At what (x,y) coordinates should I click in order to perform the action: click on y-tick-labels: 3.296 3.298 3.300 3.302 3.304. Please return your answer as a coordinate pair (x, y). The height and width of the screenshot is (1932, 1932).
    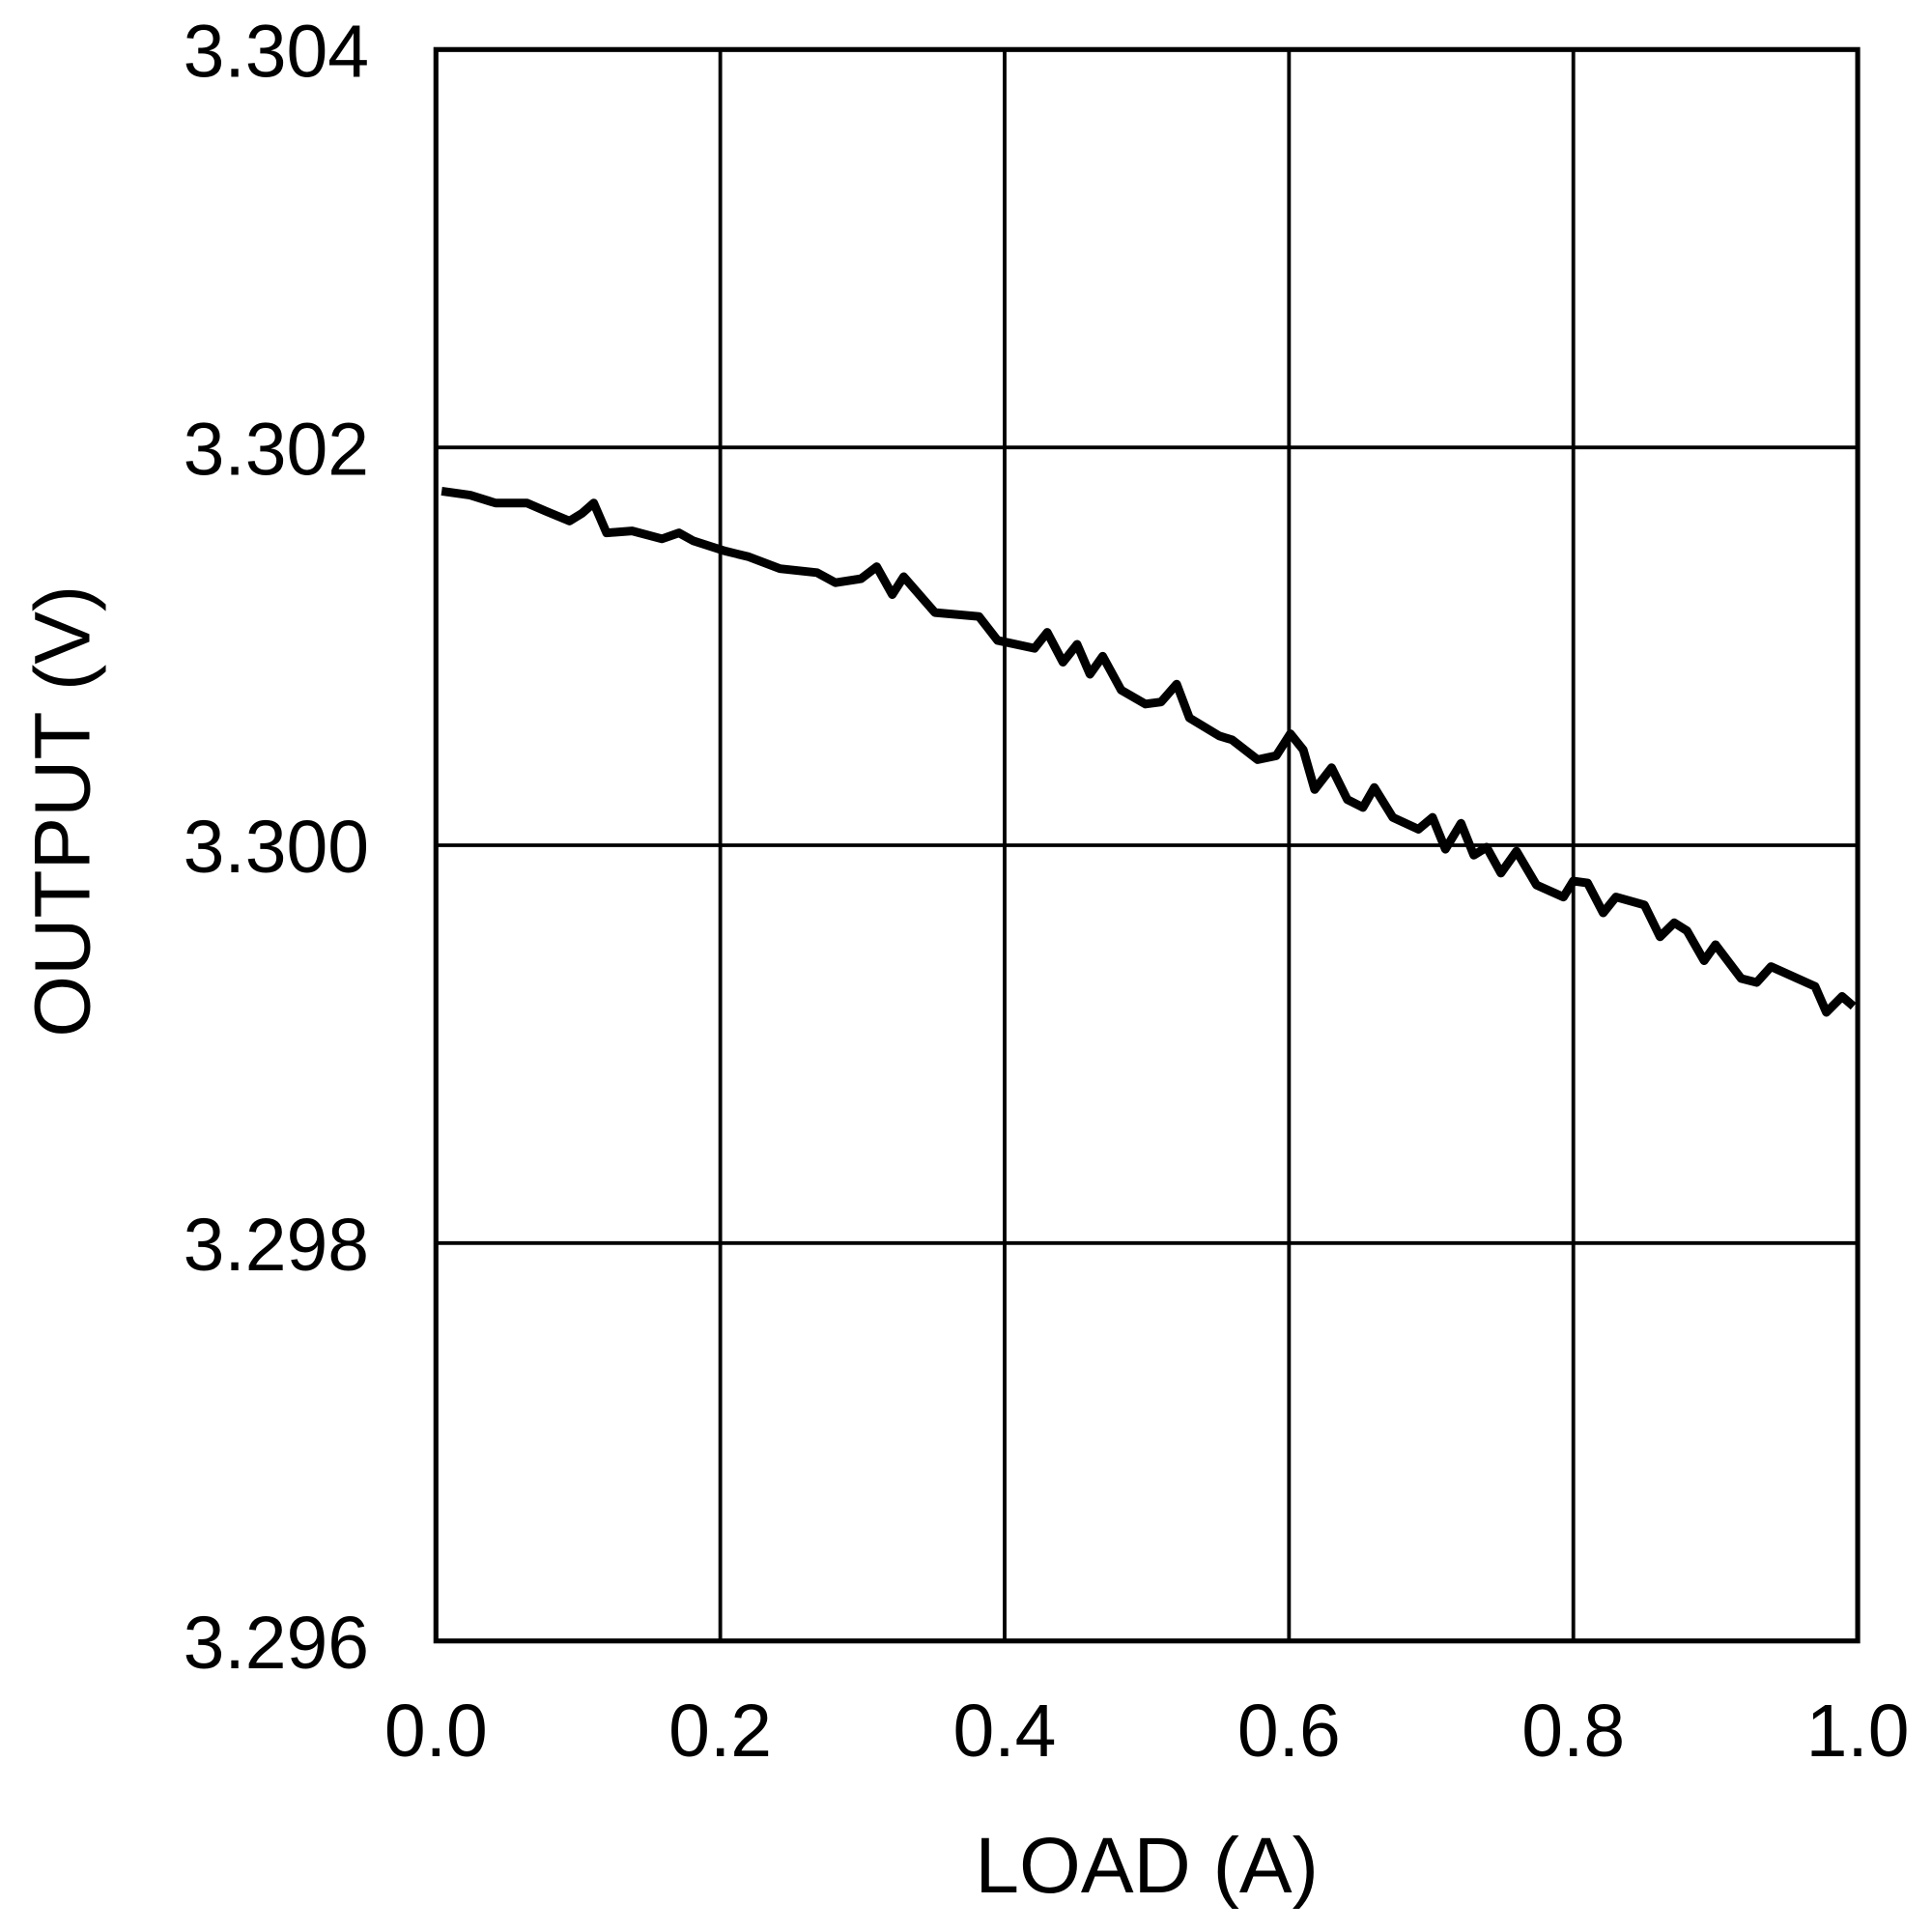
    Looking at the image, I should click on (276, 847).